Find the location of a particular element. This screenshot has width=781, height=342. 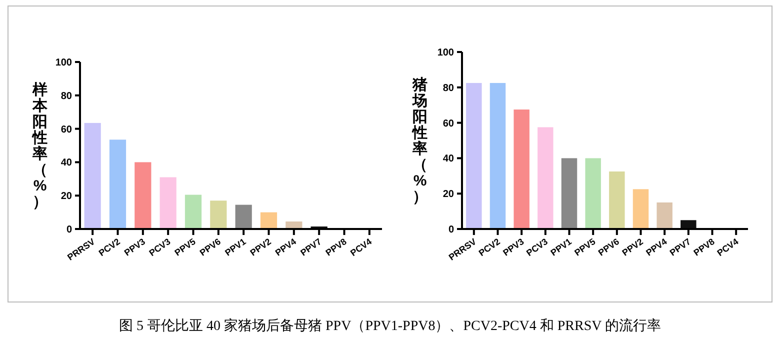

caption: 图 5 哥伦比亚 40 家猪场后备母猪 PPV（PPV1-PPV8）、PCV2-PCV4 和 PRRSV 的流行率 is located at coordinates (390, 326).